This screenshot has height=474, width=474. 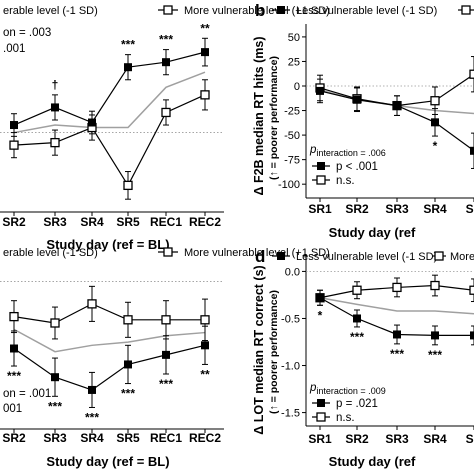 I want to click on x-tick-label-c: REC1, so click(x=166, y=438).